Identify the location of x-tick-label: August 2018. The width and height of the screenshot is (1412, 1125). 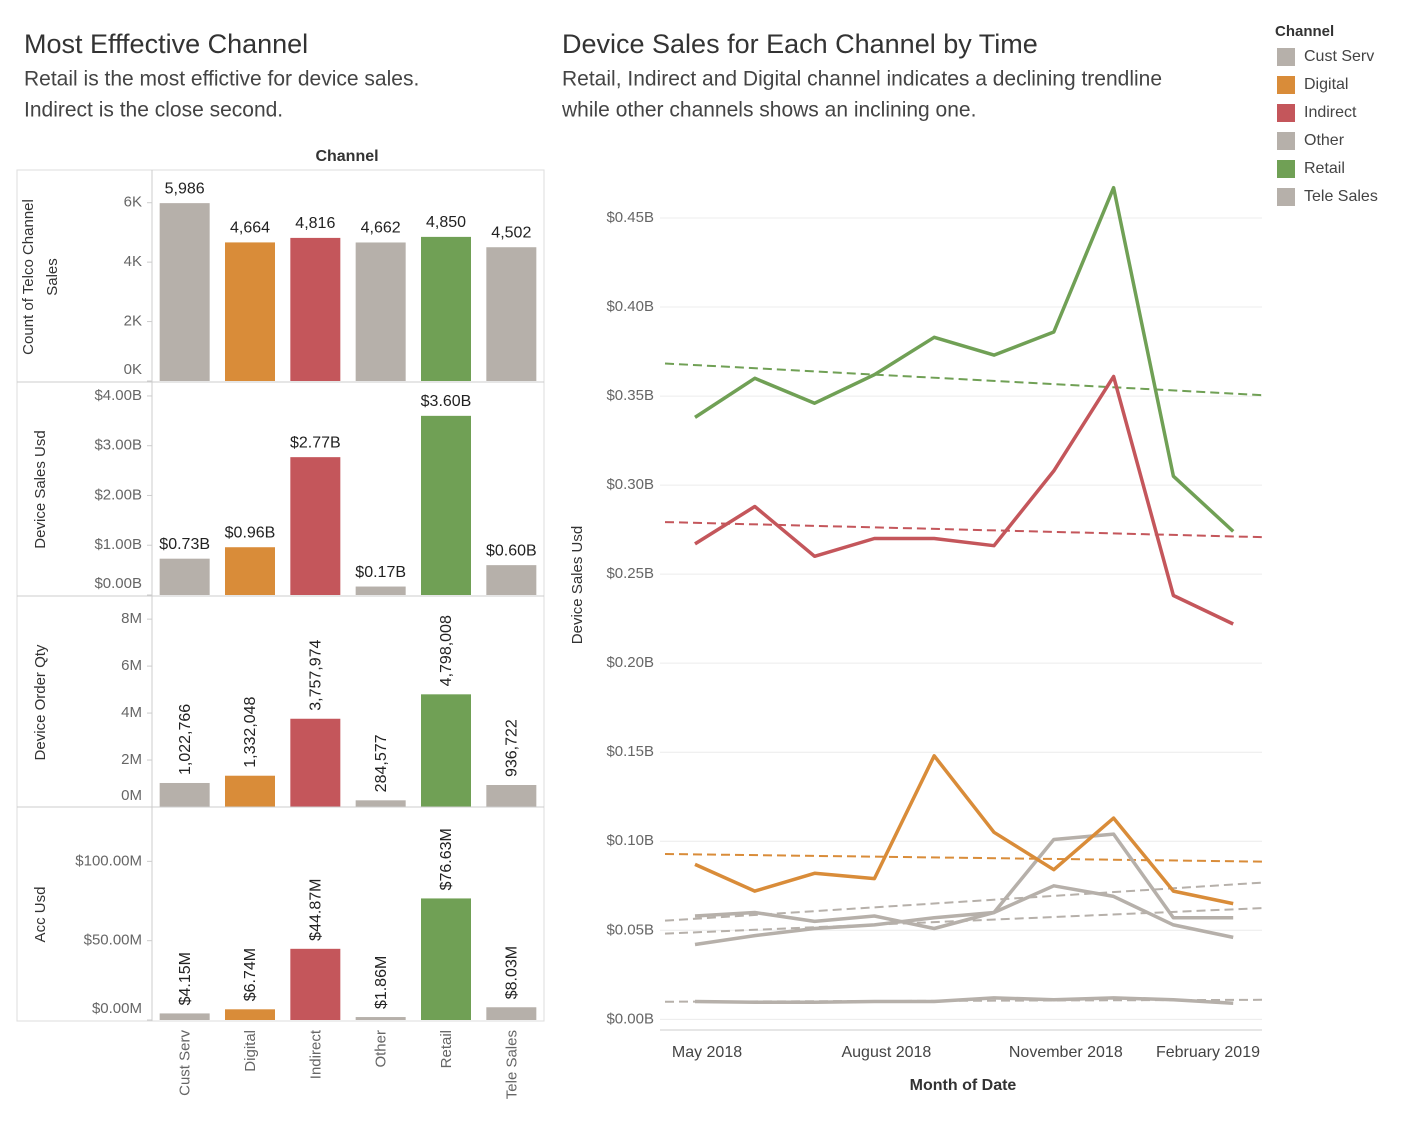
(886, 1052).